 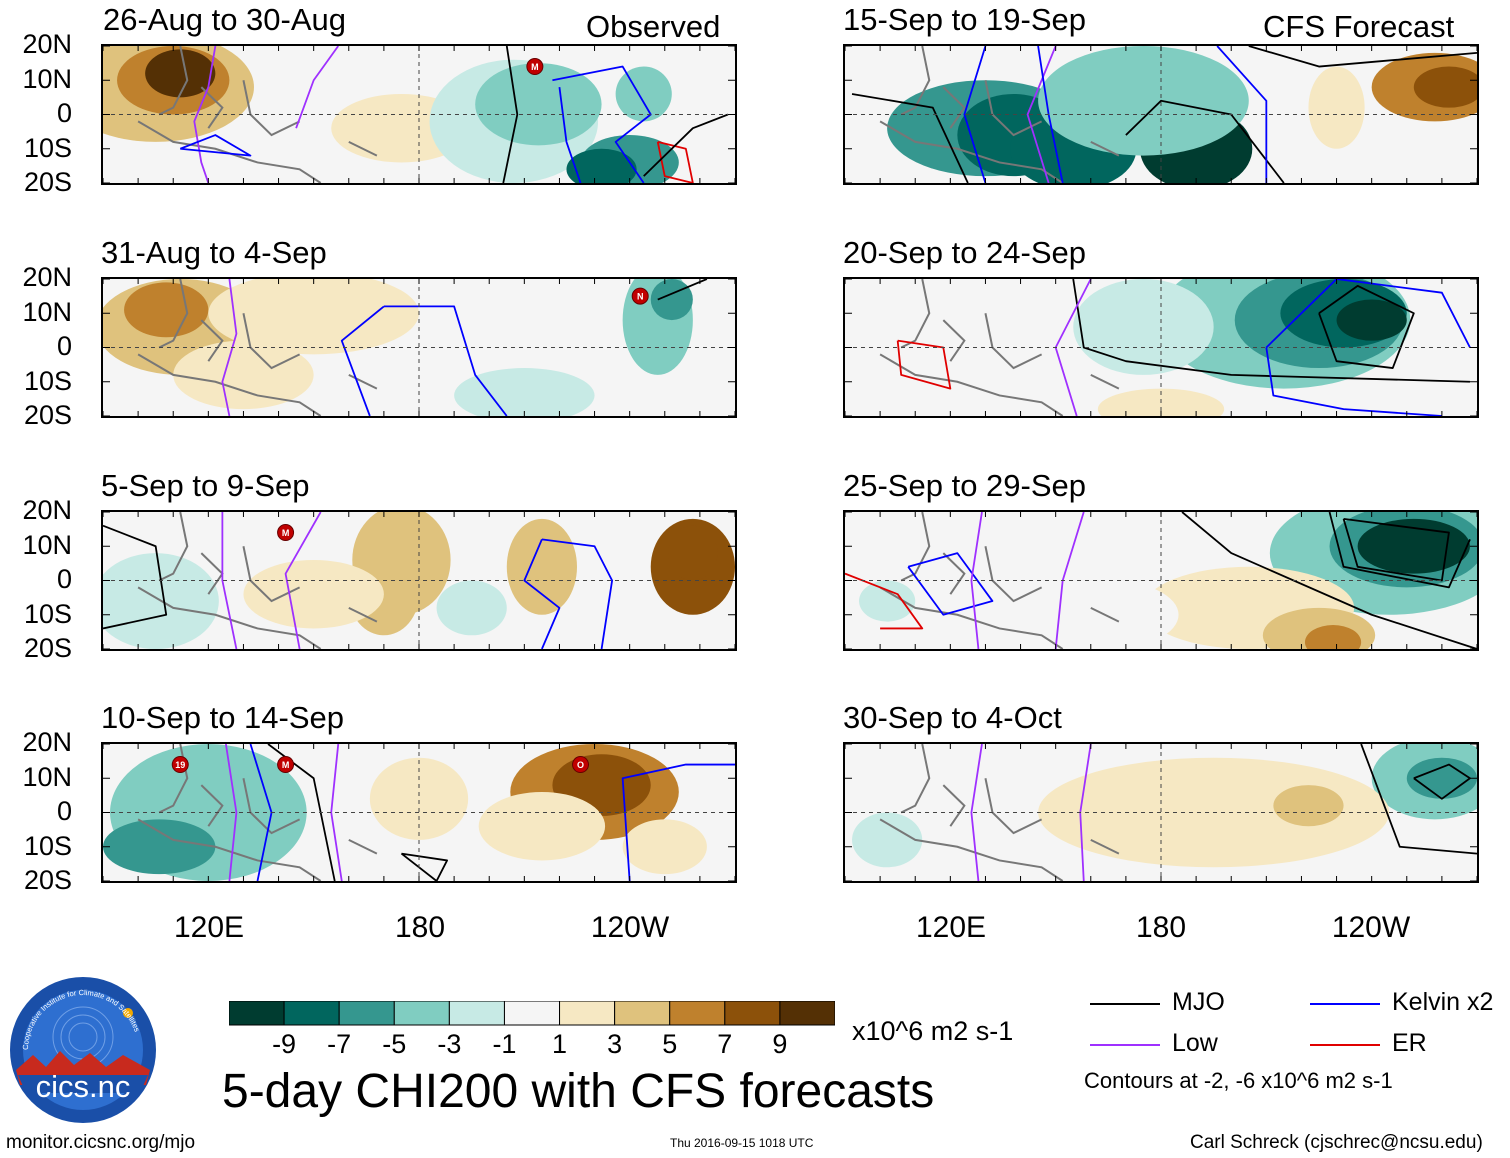 I want to click on column-header-cfs-forecast: CFS Forecast, so click(x=1359, y=26).